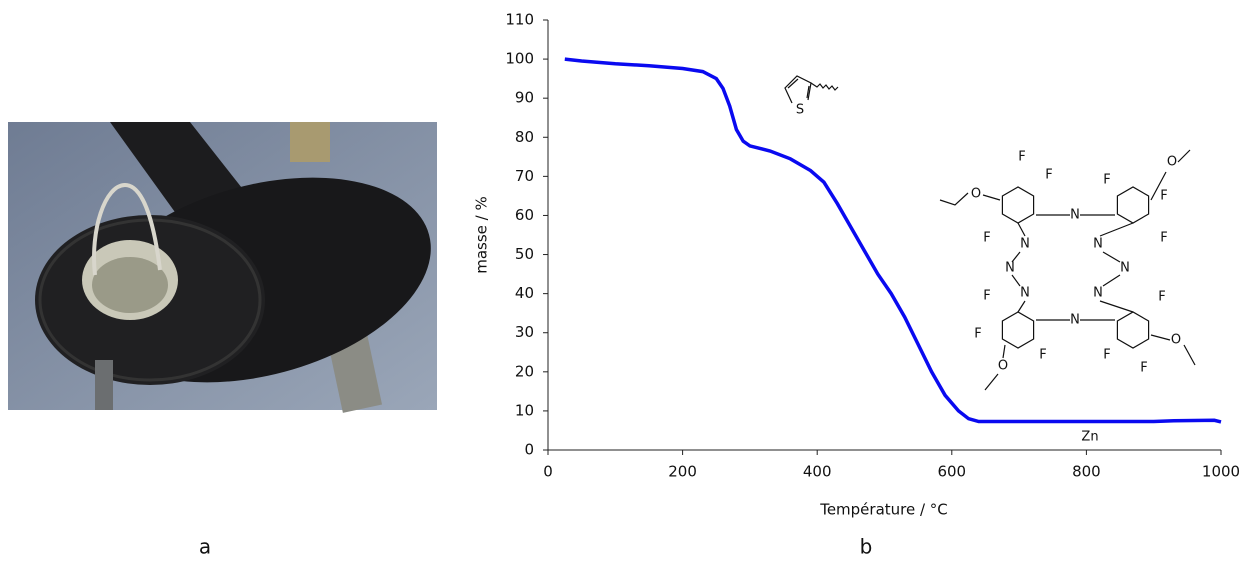  Describe the element at coordinates (524, 176) in the screenshot. I see `y-tick-label: 70` at that location.